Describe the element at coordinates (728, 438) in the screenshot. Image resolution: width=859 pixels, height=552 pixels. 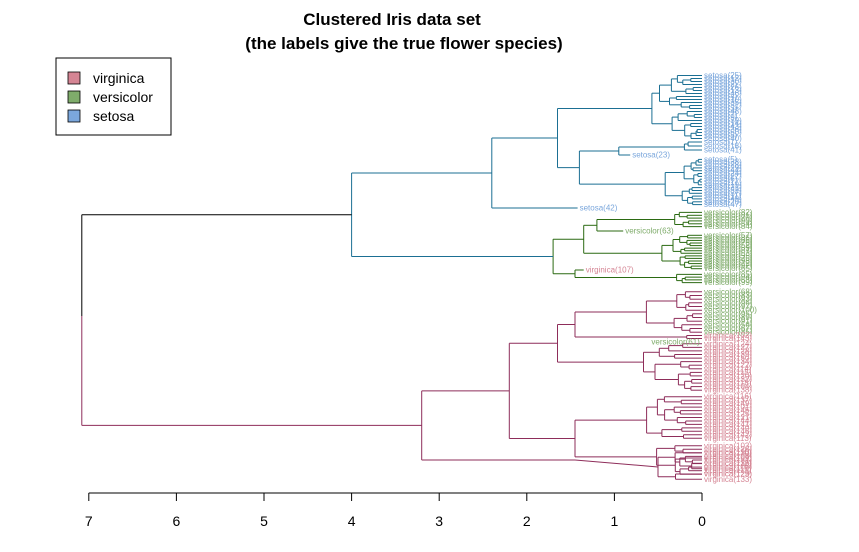
I see `leaf-label: virginica(113)` at that location.